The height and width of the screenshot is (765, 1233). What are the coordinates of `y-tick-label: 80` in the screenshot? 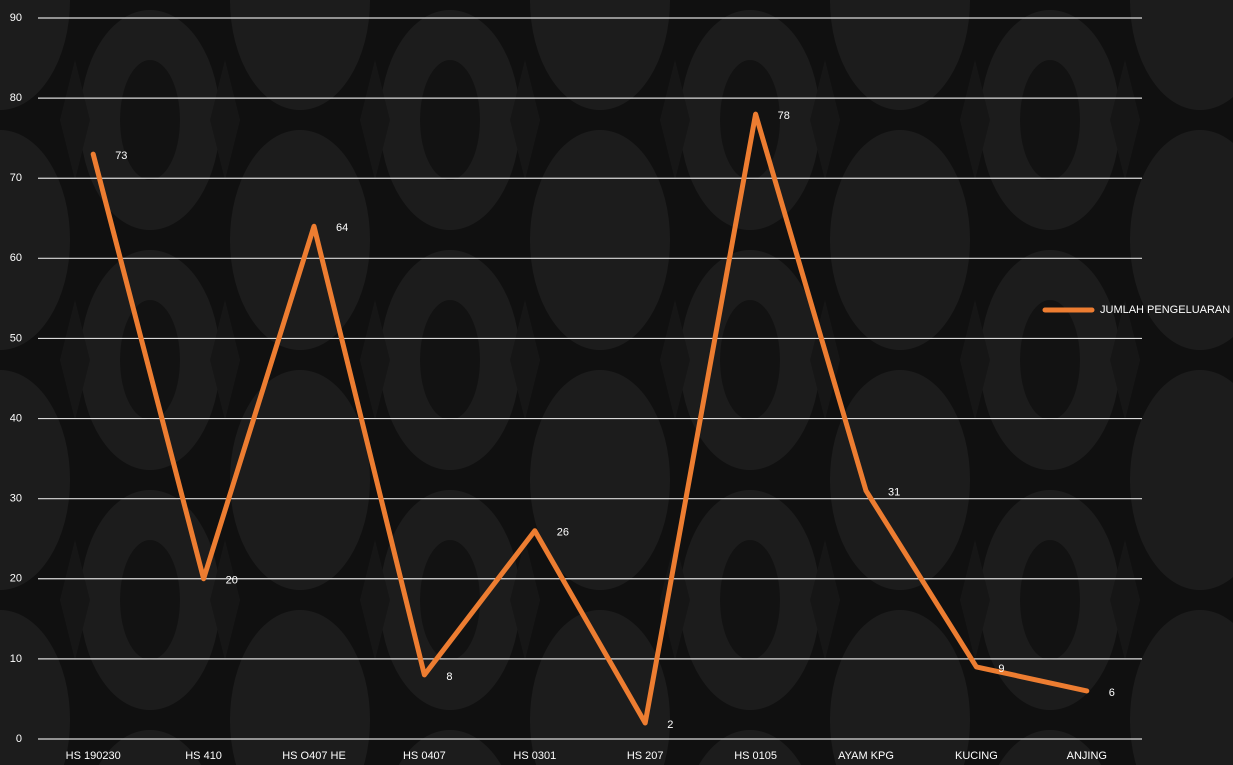 It's located at (16, 98).